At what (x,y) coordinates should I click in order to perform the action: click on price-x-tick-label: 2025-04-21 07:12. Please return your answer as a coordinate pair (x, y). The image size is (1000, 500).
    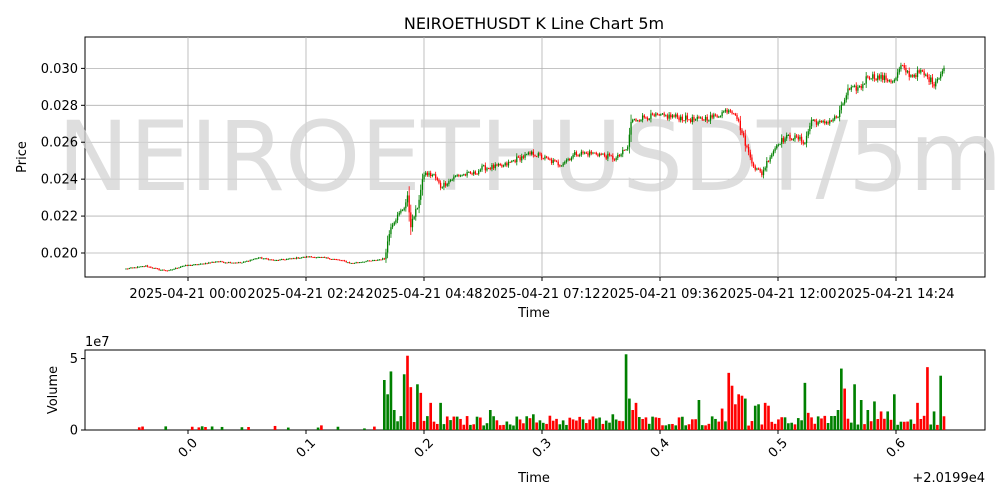
    Looking at the image, I should click on (541, 294).